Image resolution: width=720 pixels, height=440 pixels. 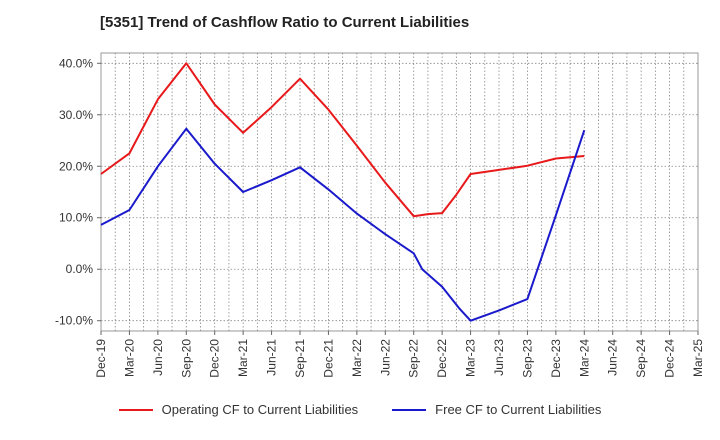 I want to click on y-tick-label: 20.0%, so click(x=76, y=166).